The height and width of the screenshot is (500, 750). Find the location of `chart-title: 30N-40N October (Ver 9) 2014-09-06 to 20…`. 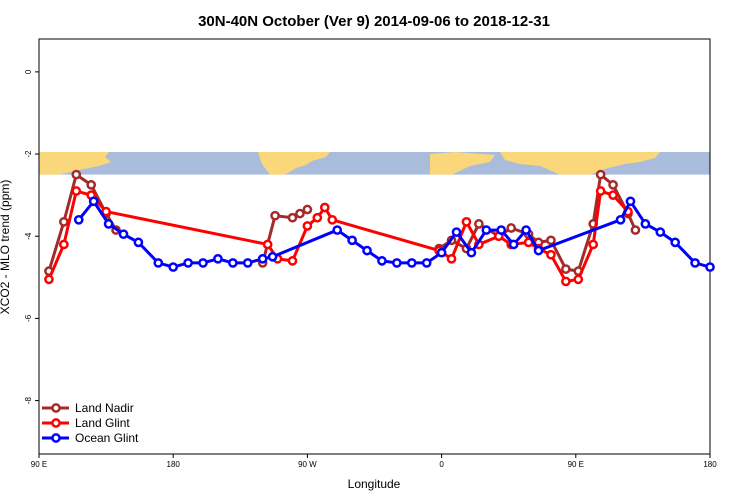

chart-title: 30N-40N October (Ver 9) 2014-09-06 to 20… is located at coordinates (374, 21).